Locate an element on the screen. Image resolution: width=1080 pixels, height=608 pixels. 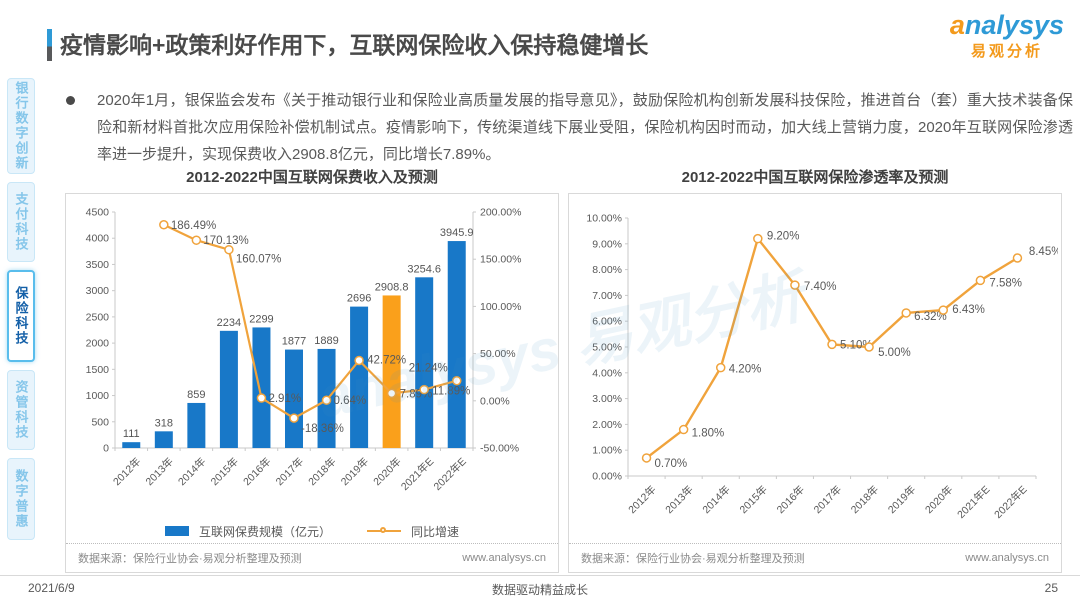
right-website-text: www.analysys.cn is located at coordinates (1007, 558).